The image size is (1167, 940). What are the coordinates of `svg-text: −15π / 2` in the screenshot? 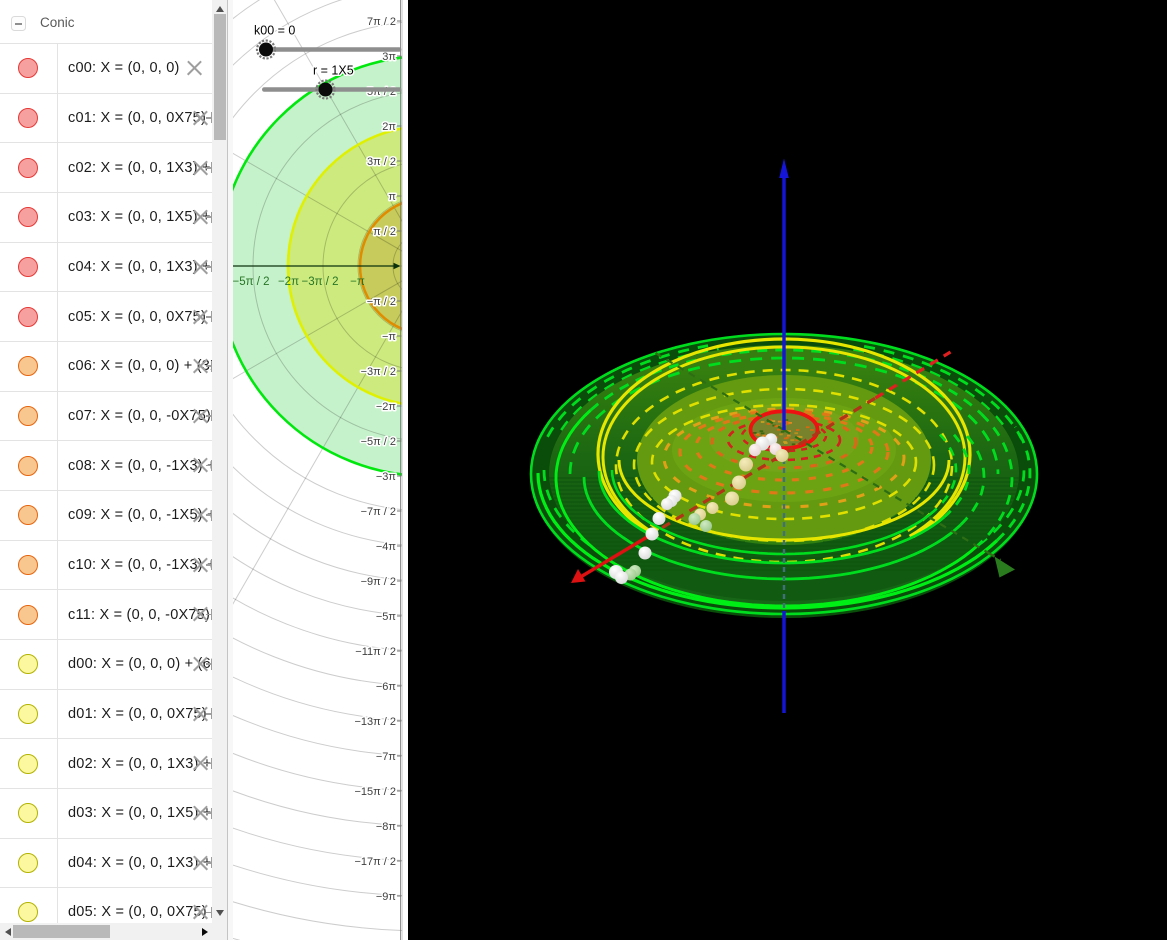 It's located at (375, 792).